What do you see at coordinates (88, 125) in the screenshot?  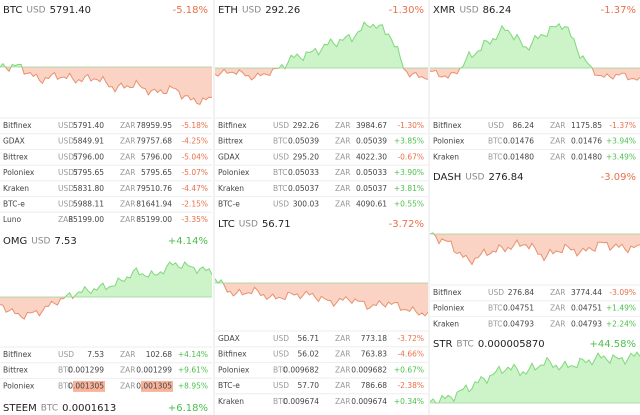 I see `quote-price: 5791.40` at bounding box center [88, 125].